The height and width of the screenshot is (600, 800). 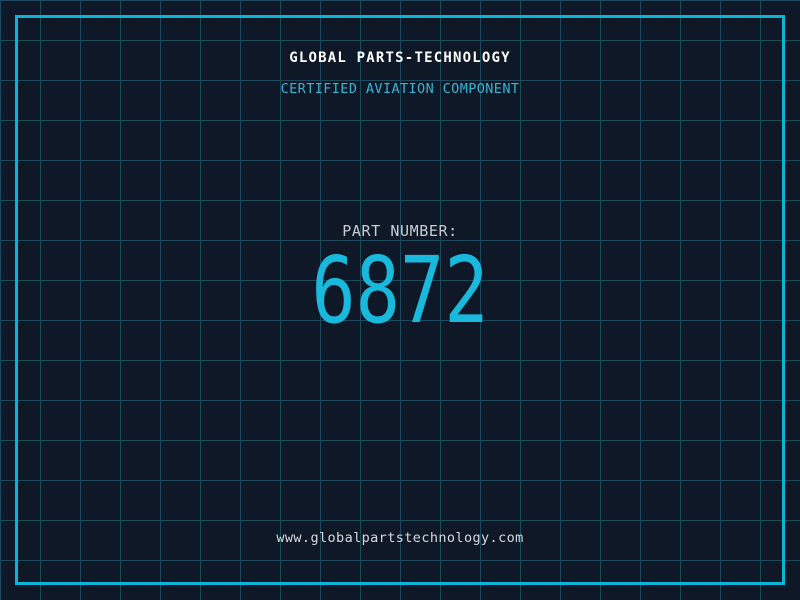 What do you see at coordinates (400, 231) in the screenshot?
I see `part-number-label: PART NUMBER:` at bounding box center [400, 231].